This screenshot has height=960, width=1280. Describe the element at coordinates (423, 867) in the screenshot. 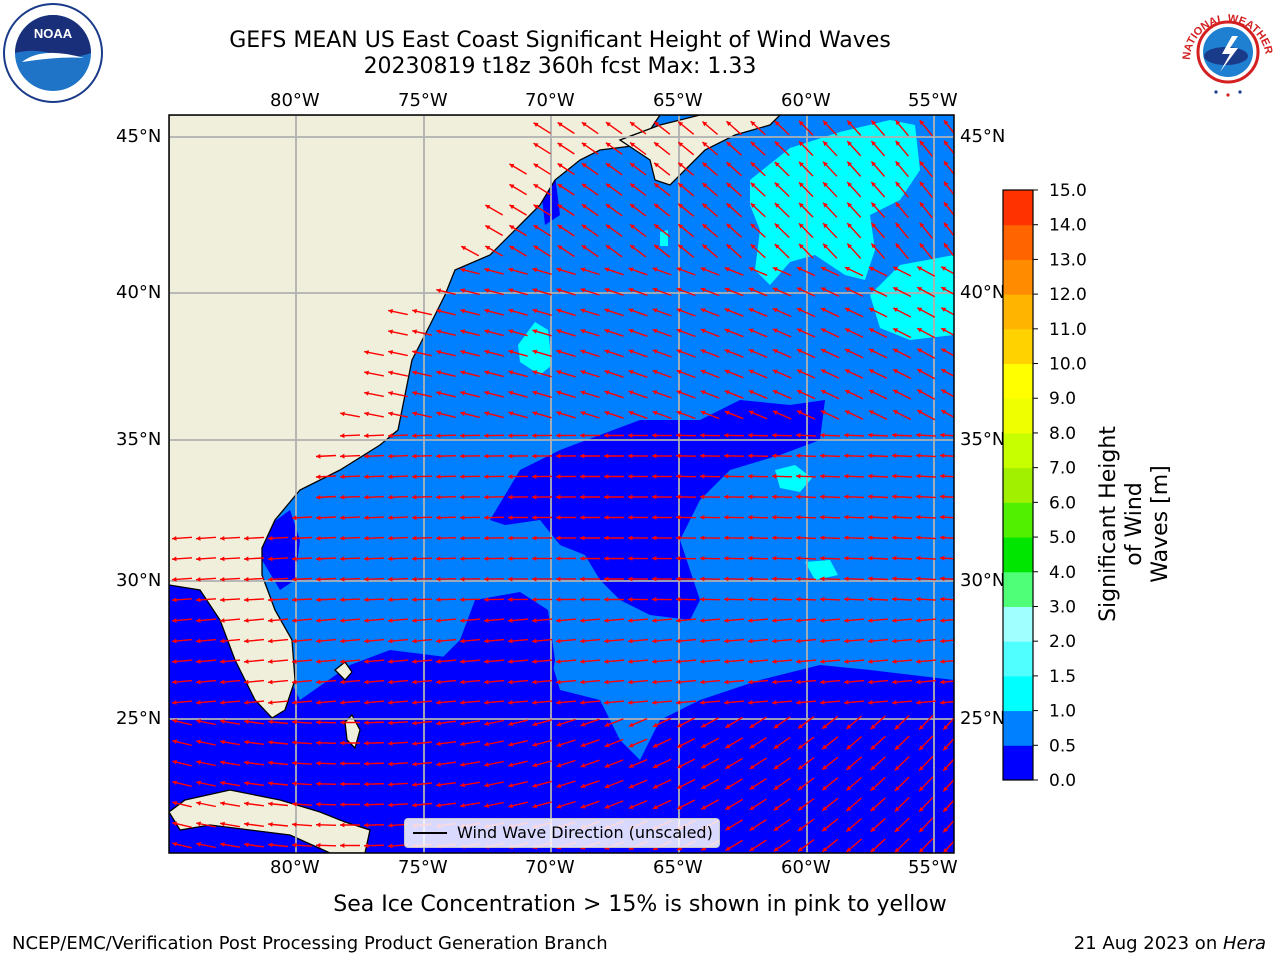

I see `x-tick-bottom: 75°W` at that location.